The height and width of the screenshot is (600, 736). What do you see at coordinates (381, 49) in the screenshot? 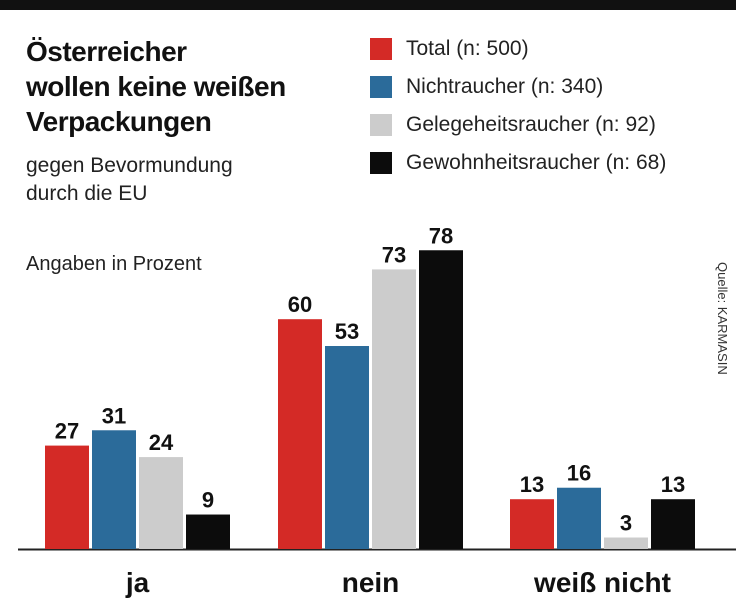
I see `legend-swatch-total` at bounding box center [381, 49].